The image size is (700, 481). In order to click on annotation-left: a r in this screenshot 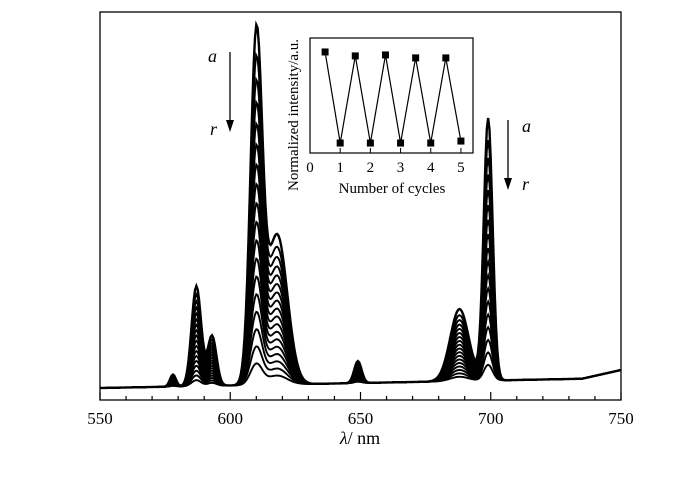, I will do `click(221, 92)`.